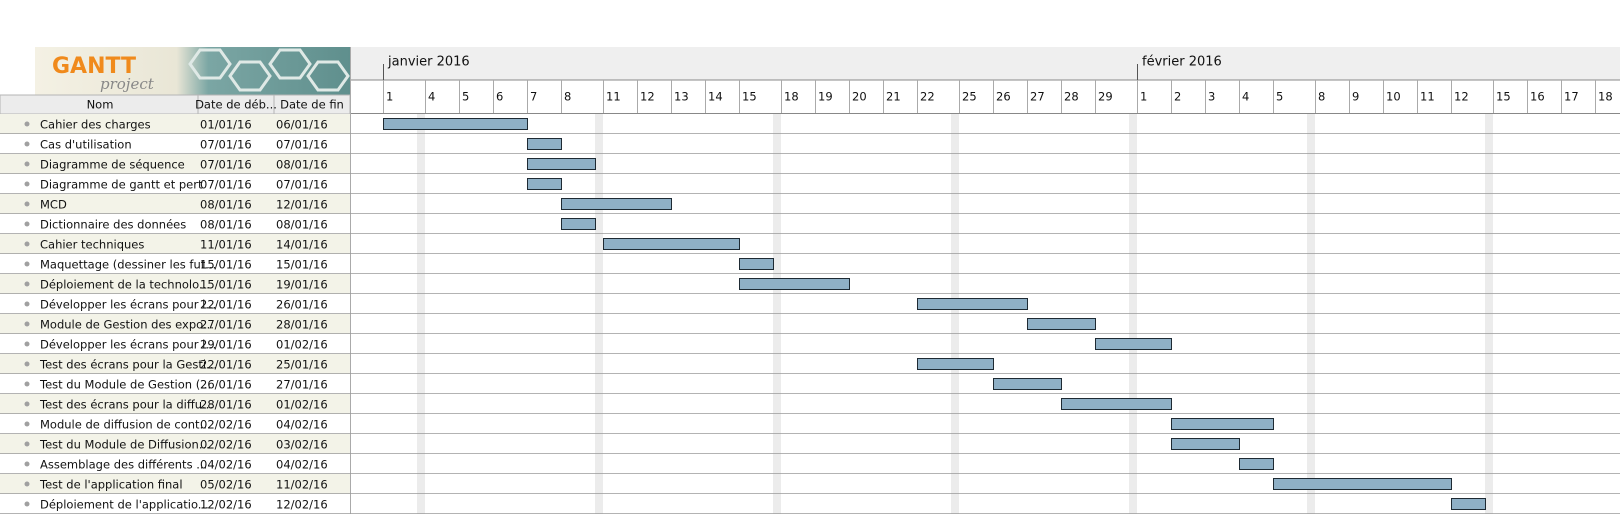  Describe the element at coordinates (302, 385) in the screenshot. I see `task-end: 27/01/16` at that location.